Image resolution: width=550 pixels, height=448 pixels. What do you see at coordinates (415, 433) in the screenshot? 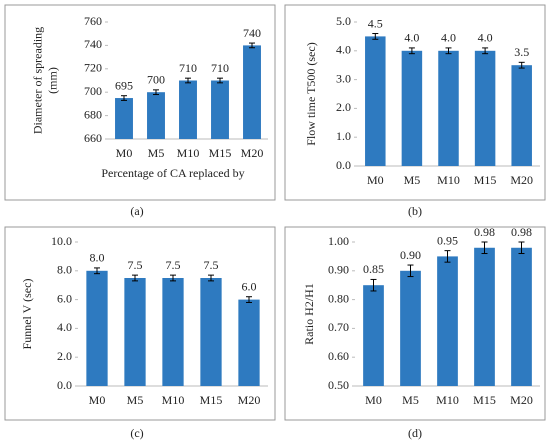
I see `panel-label: (d)` at bounding box center [415, 433].